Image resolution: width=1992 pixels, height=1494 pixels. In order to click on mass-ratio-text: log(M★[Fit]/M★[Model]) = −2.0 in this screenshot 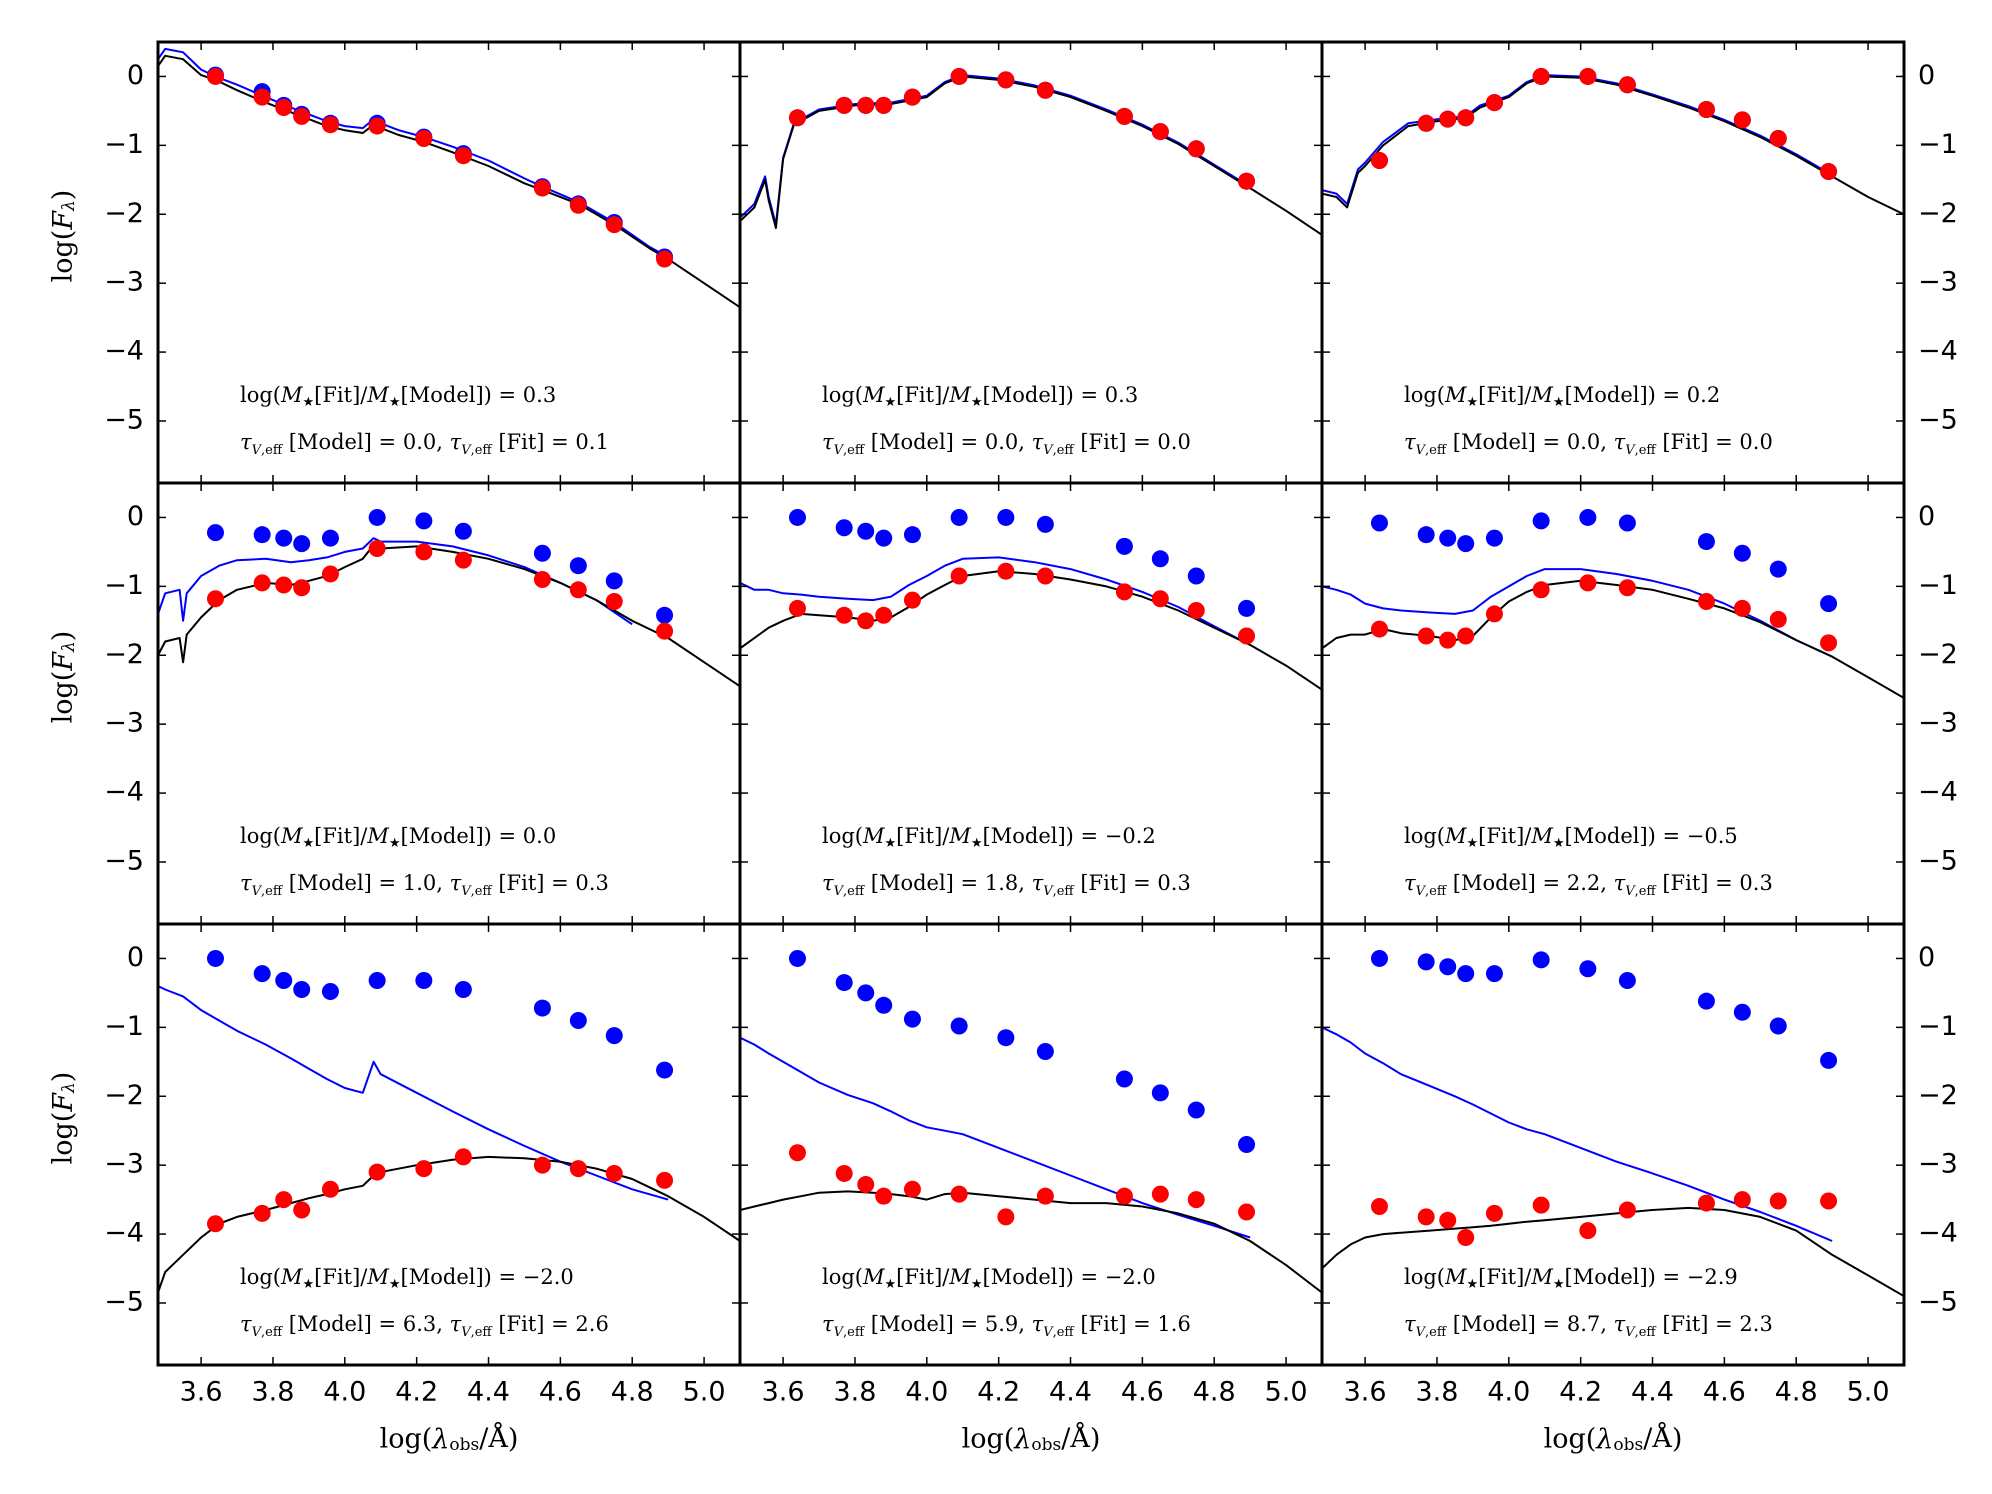, I will do `click(407, 1278)`.